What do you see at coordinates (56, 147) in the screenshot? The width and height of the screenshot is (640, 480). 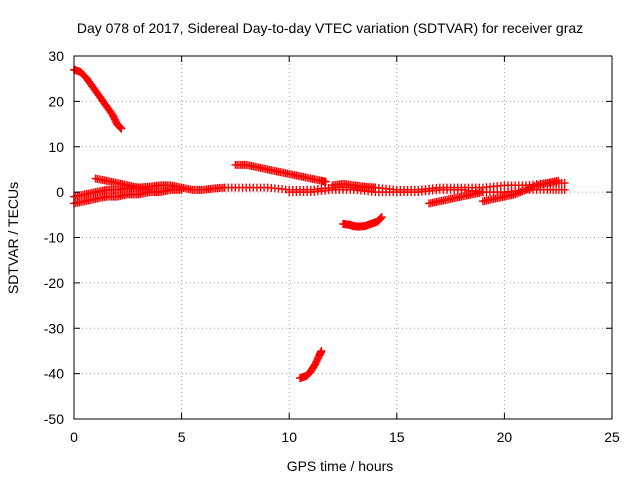 I see `y-tick-label: 10` at bounding box center [56, 147].